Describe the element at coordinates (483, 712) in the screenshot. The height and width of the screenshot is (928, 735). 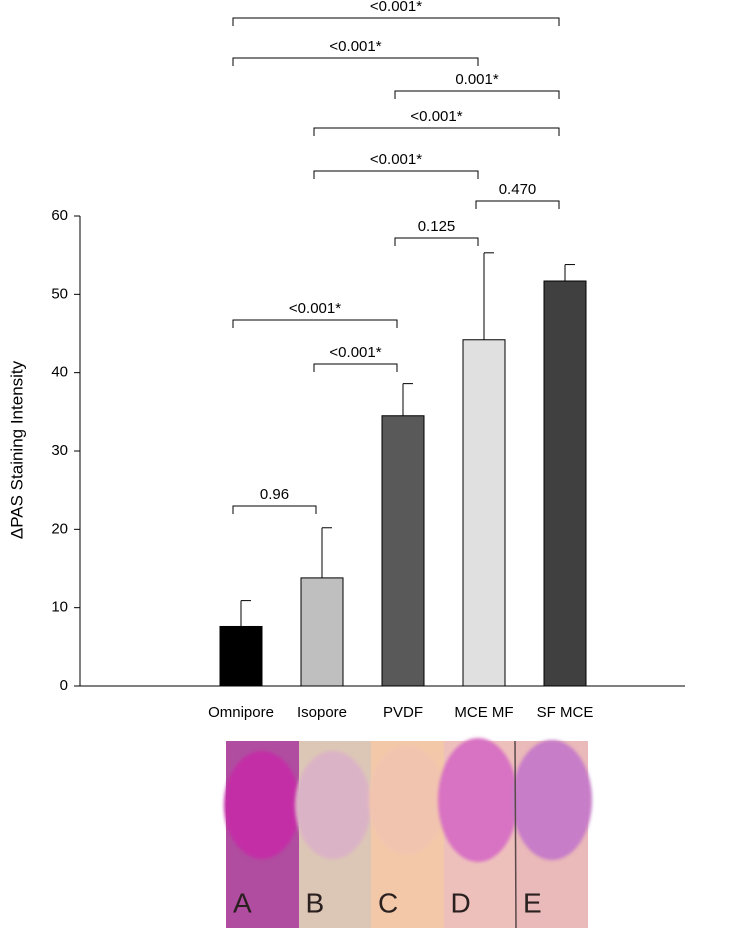
I see `x-tick-label: MCE MF` at that location.